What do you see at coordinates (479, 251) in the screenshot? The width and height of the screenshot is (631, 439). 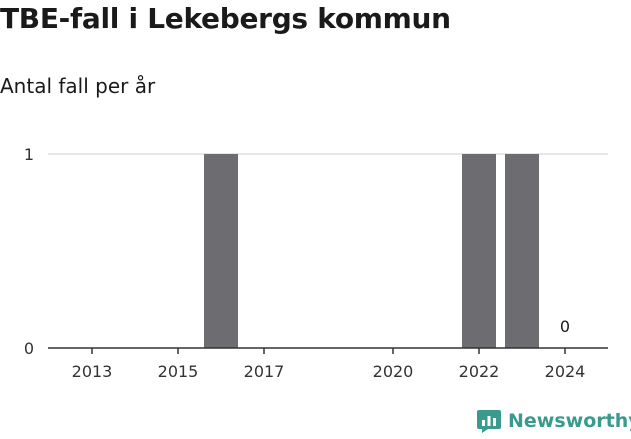 I see `bar-2022` at bounding box center [479, 251].